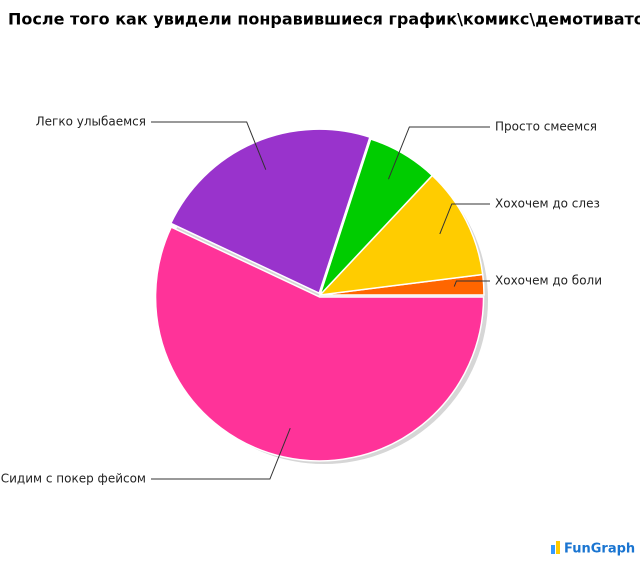 This screenshot has height=565, width=640. Describe the element at coordinates (73, 479) in the screenshot. I see `slice-label: Сидим с покер фейсом` at that location.